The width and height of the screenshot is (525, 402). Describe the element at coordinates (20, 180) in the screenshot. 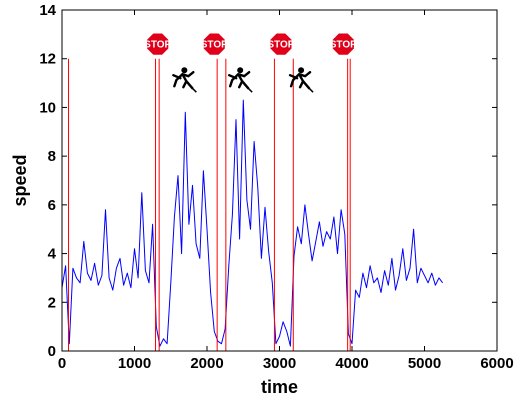

I see `y-axis-label: speed` at that location.